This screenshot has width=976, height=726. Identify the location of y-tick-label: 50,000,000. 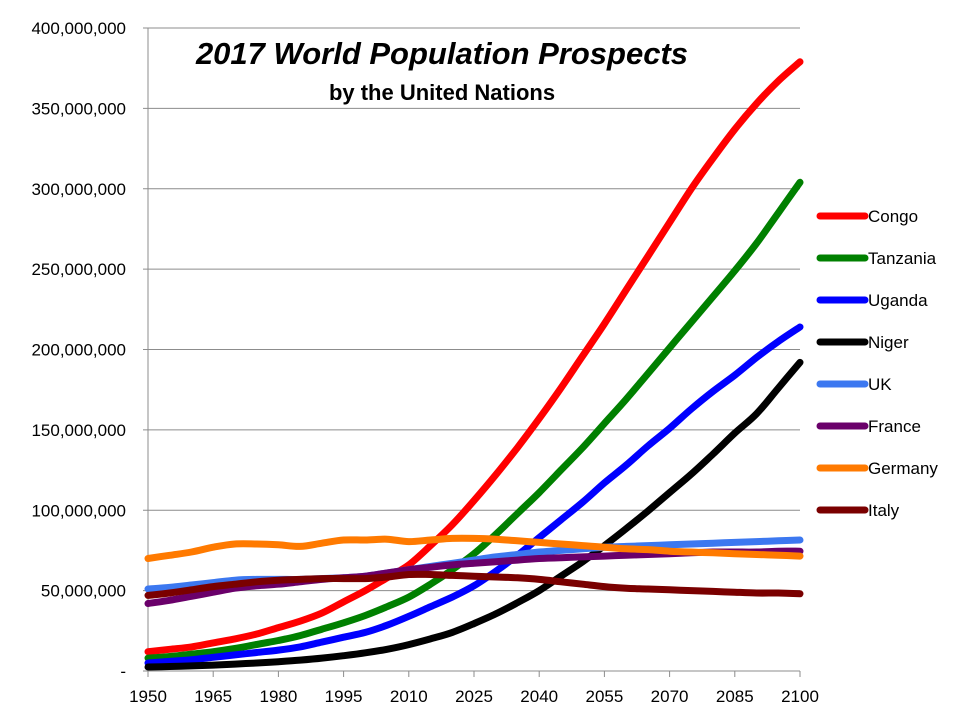
(83, 591).